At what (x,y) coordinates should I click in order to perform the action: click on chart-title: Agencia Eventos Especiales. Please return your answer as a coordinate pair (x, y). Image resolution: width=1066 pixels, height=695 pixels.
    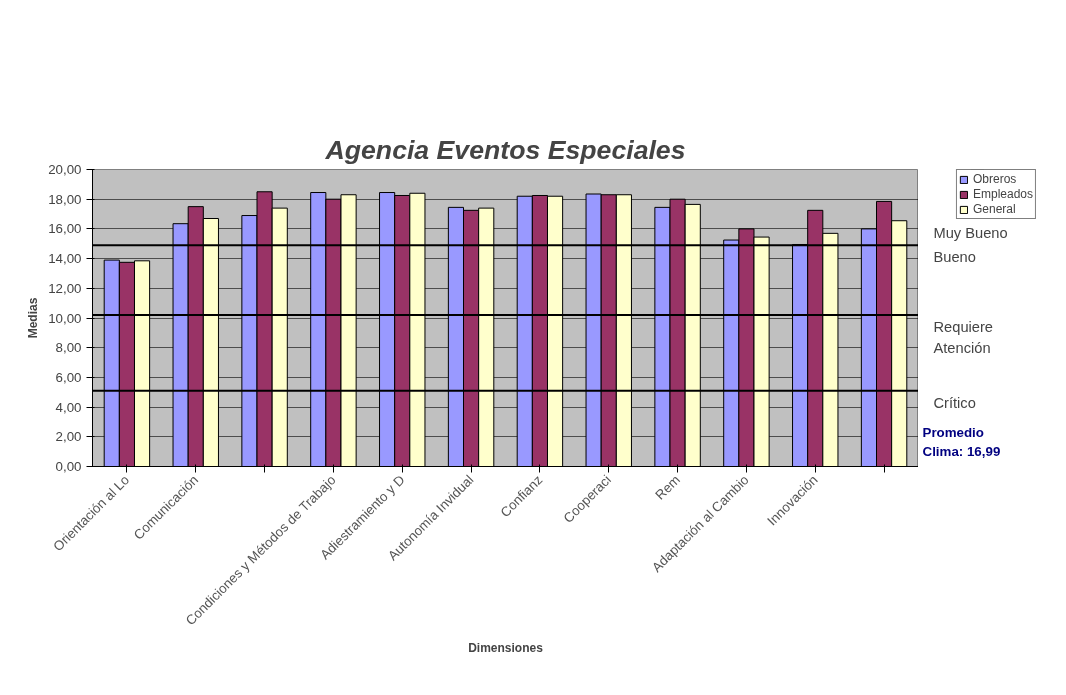
    Looking at the image, I should click on (505, 149).